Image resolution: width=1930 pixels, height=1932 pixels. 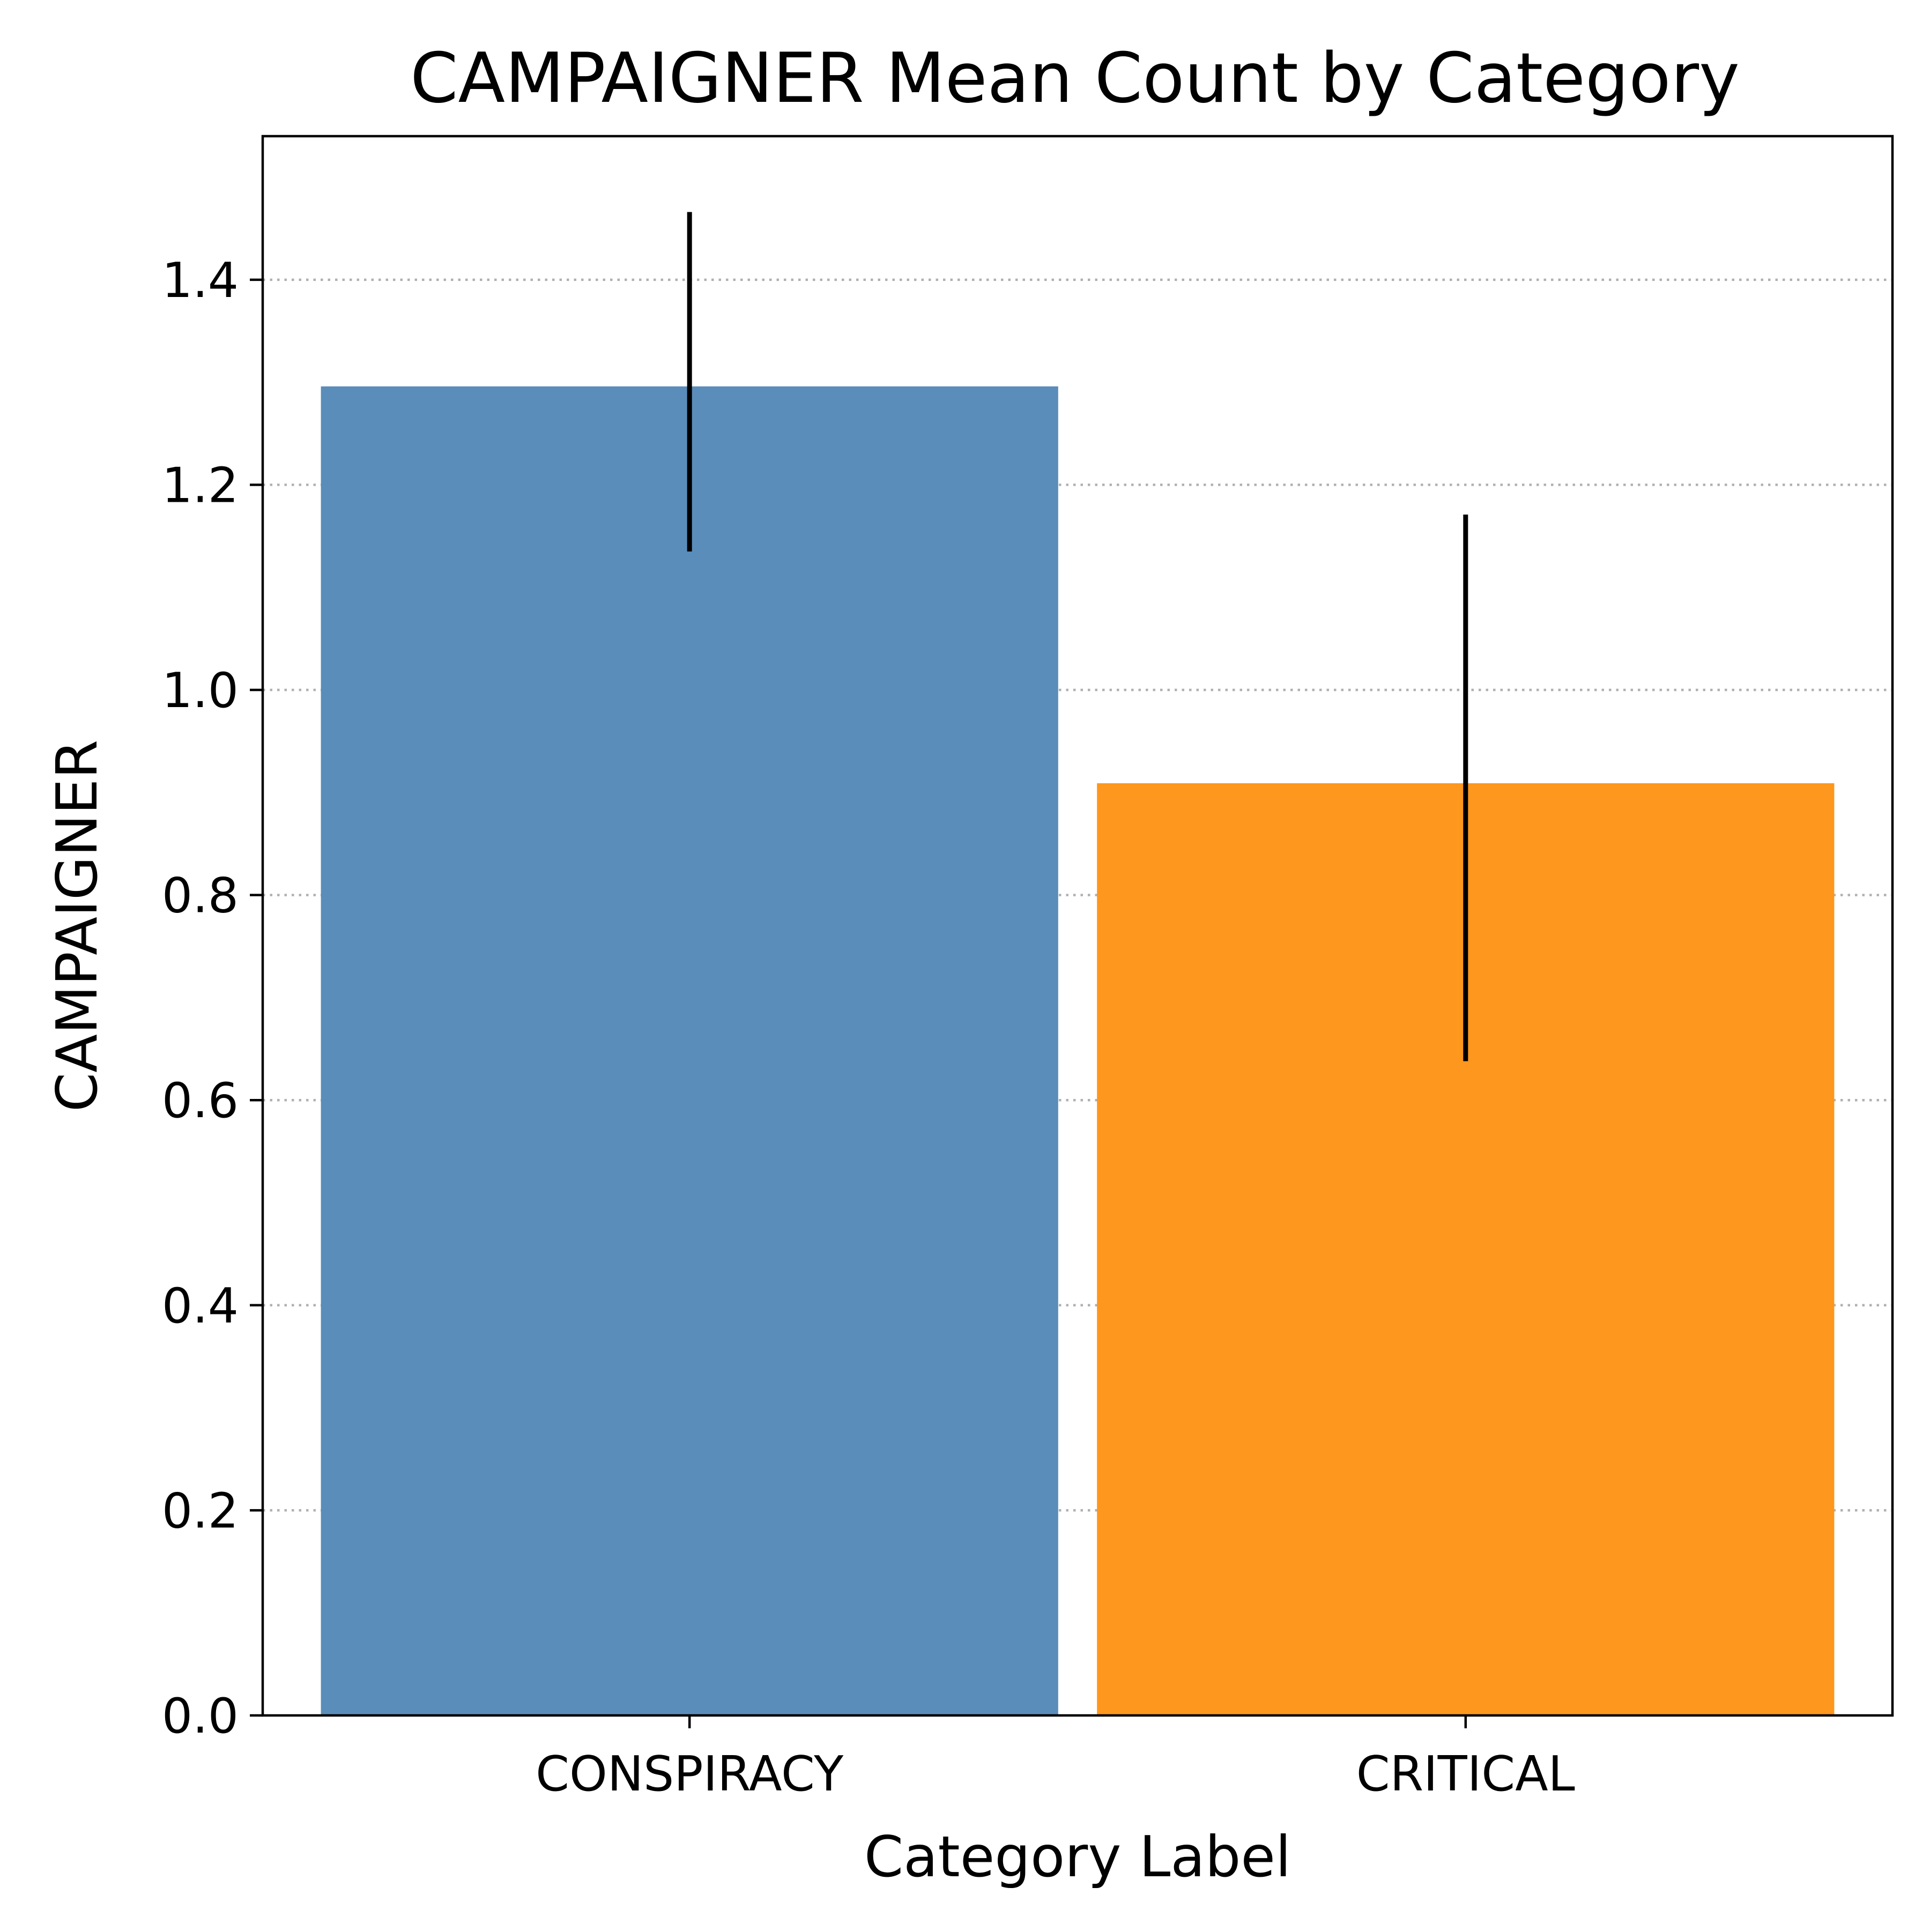 What do you see at coordinates (1077, 1857) in the screenshot?
I see `x-axis-label: Category Label` at bounding box center [1077, 1857].